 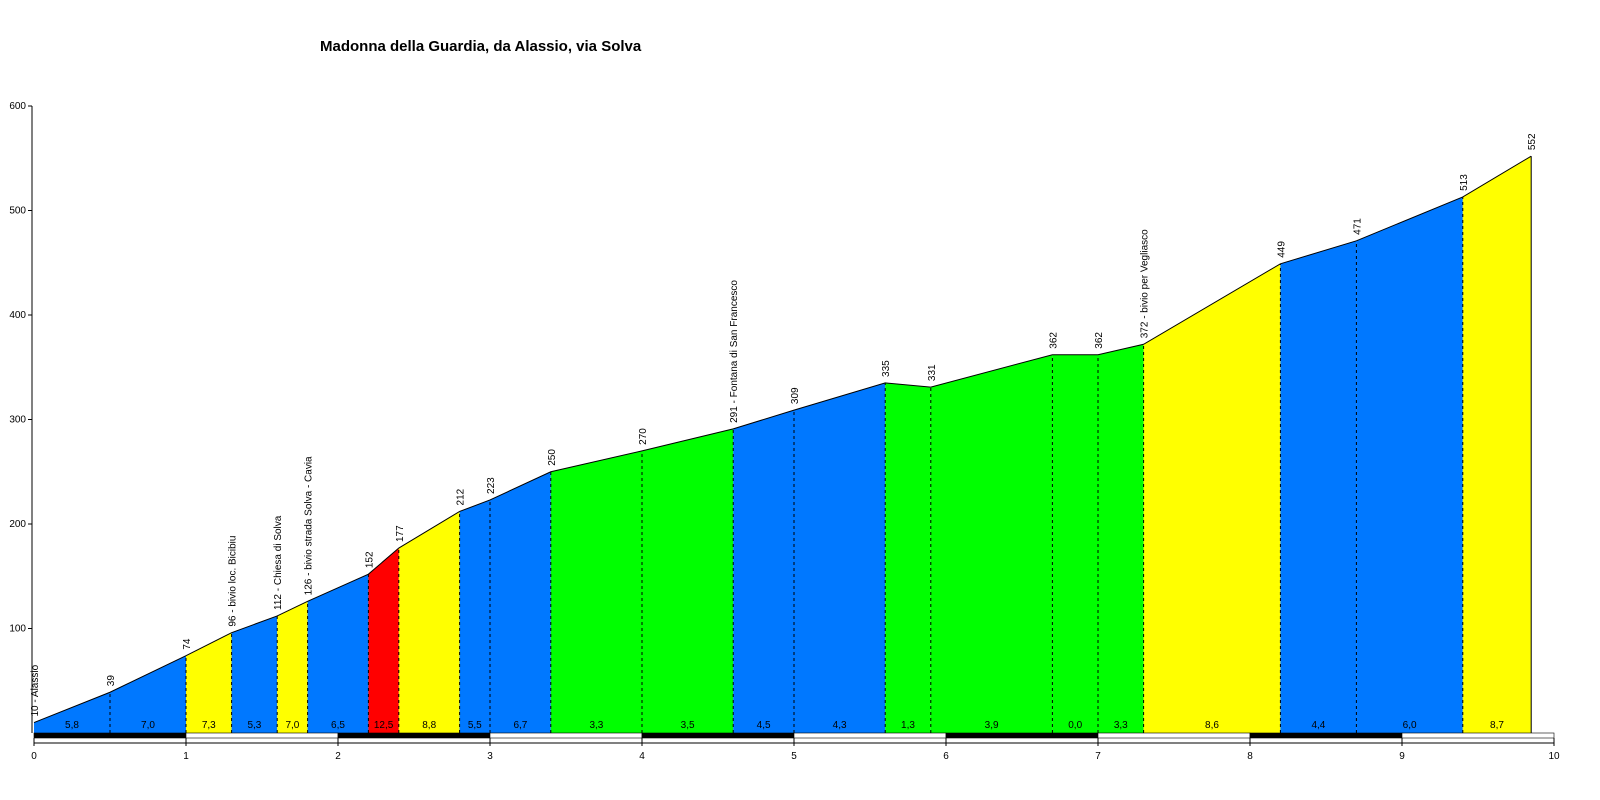 What do you see at coordinates (1554, 756) in the screenshot?
I see `x-tick-label: 10` at bounding box center [1554, 756].